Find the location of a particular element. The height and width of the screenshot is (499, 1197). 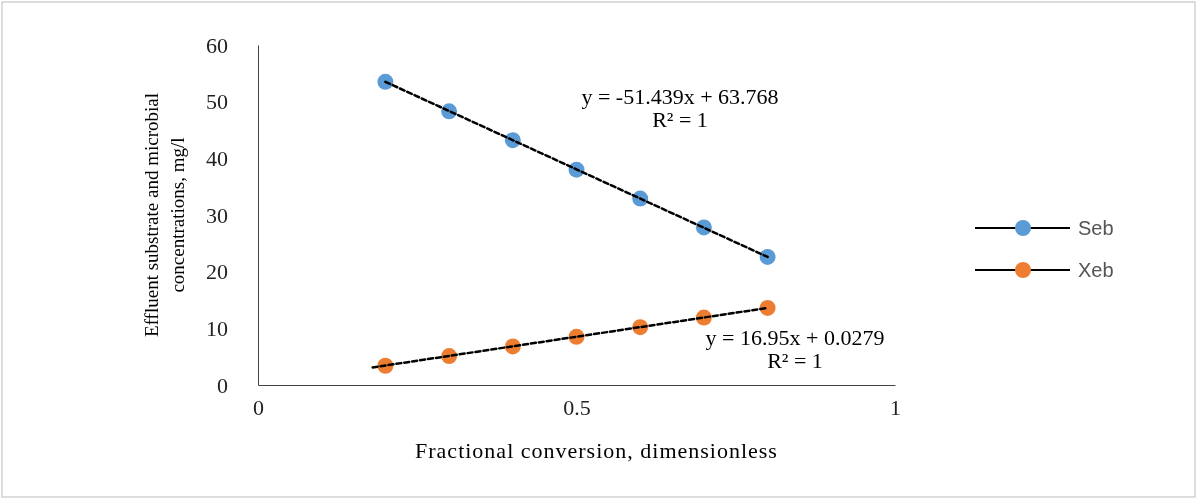

x-axis-title: Fractional conversion, dimensionless is located at coordinates (596, 450).